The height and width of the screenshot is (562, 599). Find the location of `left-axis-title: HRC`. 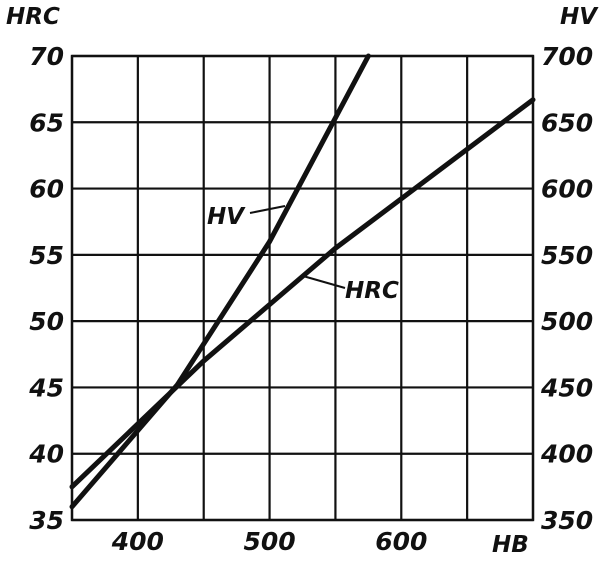

left-axis-title: HRC is located at coordinates (33, 17).